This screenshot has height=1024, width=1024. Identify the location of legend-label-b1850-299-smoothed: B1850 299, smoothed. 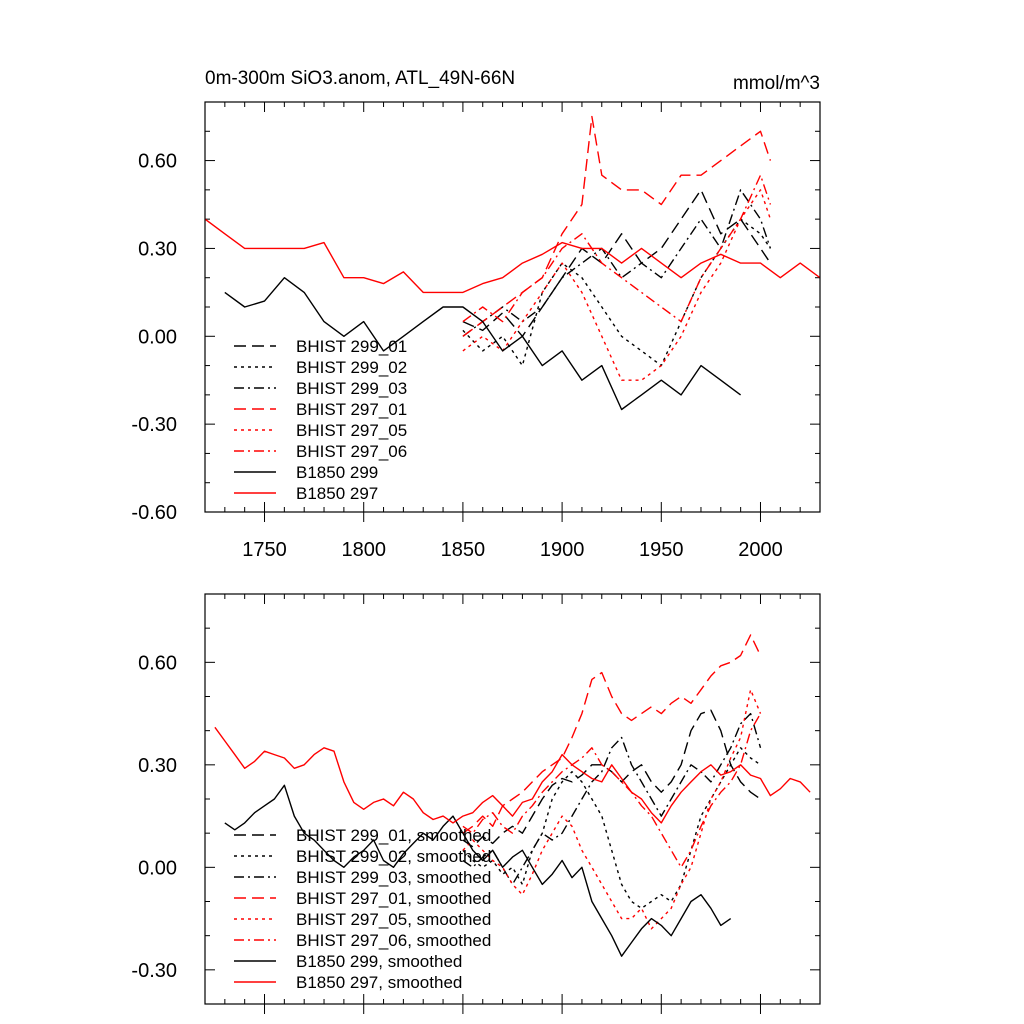
(379, 961).